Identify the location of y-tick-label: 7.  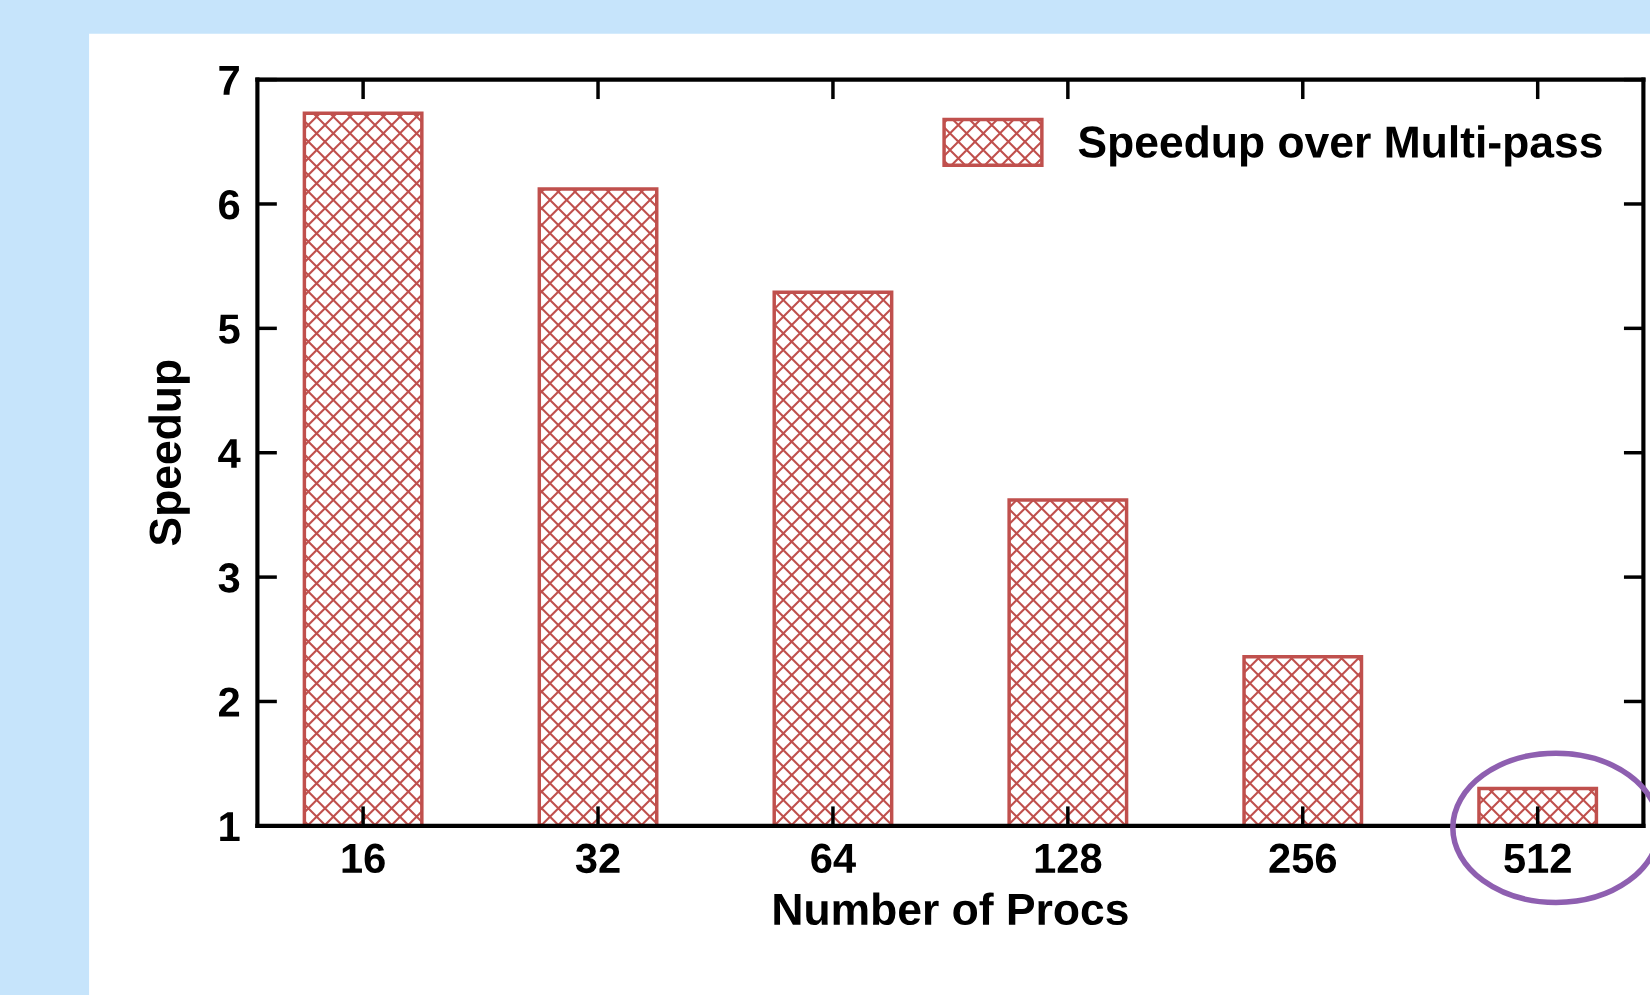
(229, 80).